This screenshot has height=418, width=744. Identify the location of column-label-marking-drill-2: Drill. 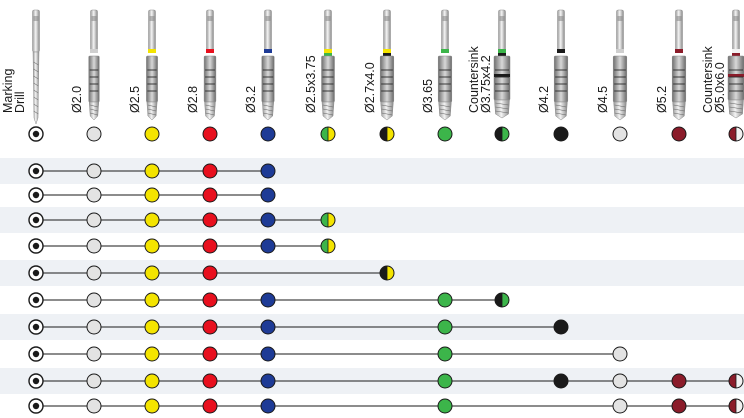
(20, 102).